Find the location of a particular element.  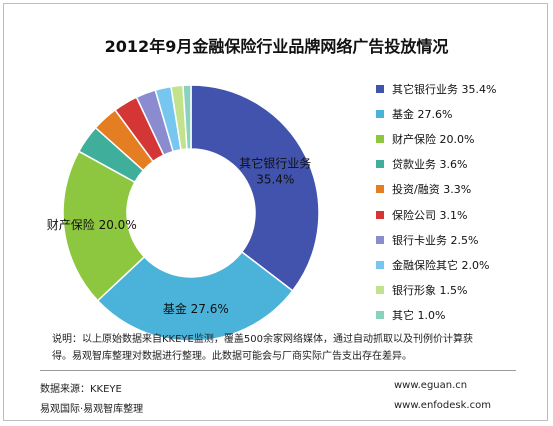

legend-label: 投资/融资 3.3% is located at coordinates (432, 190).